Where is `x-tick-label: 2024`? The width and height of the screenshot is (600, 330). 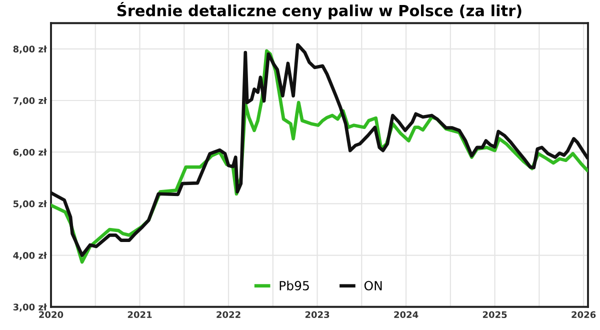 x-tick-label: 2024 is located at coordinates (406, 314).